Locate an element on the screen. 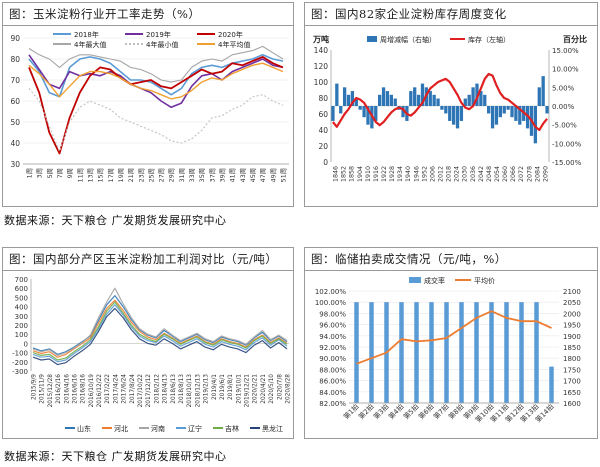 The width and height of the screenshot is (600, 467). x-tick-label: 1928 is located at coordinates (392, 174).